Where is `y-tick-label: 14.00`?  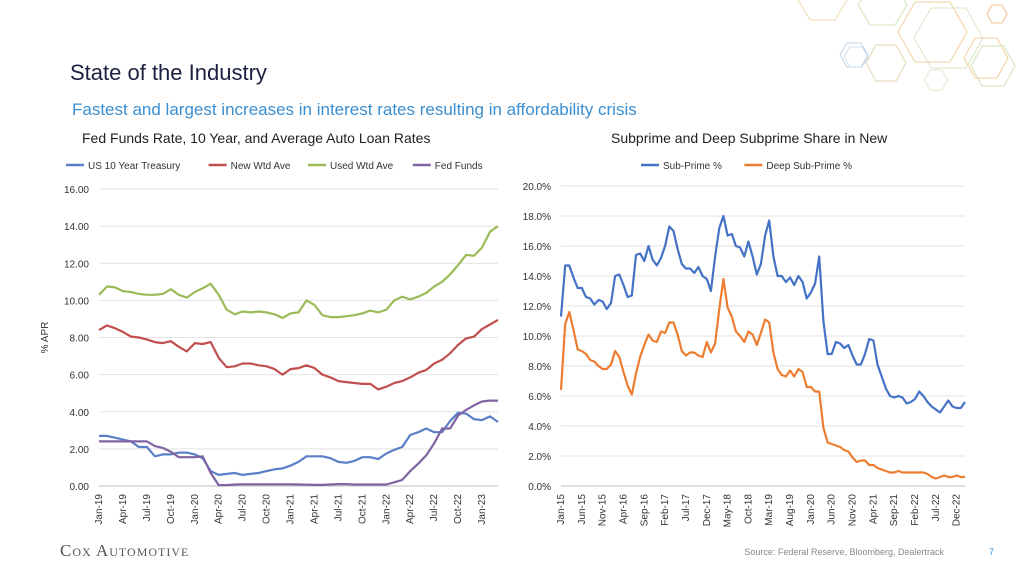
y-tick-label: 14.00 is located at coordinates (76, 227).